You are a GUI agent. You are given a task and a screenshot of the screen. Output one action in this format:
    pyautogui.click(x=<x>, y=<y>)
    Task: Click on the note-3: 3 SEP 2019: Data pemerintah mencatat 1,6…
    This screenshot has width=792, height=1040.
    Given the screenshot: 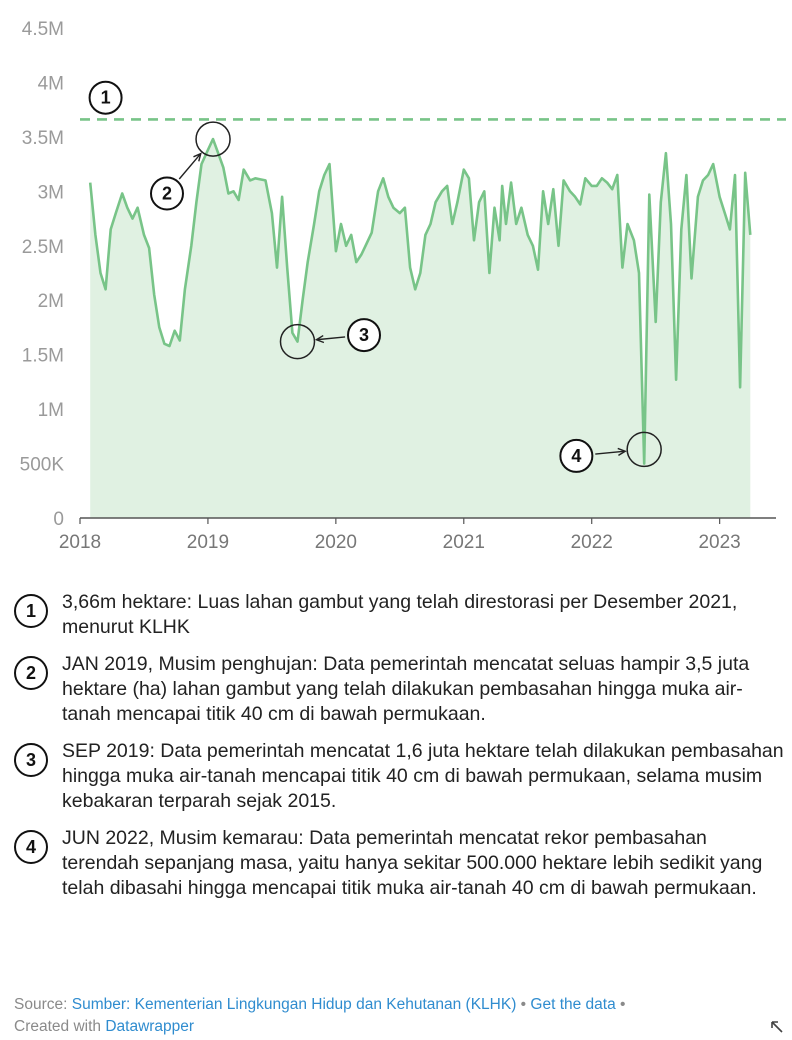 What is the action you would take?
    pyautogui.click(x=400, y=776)
    